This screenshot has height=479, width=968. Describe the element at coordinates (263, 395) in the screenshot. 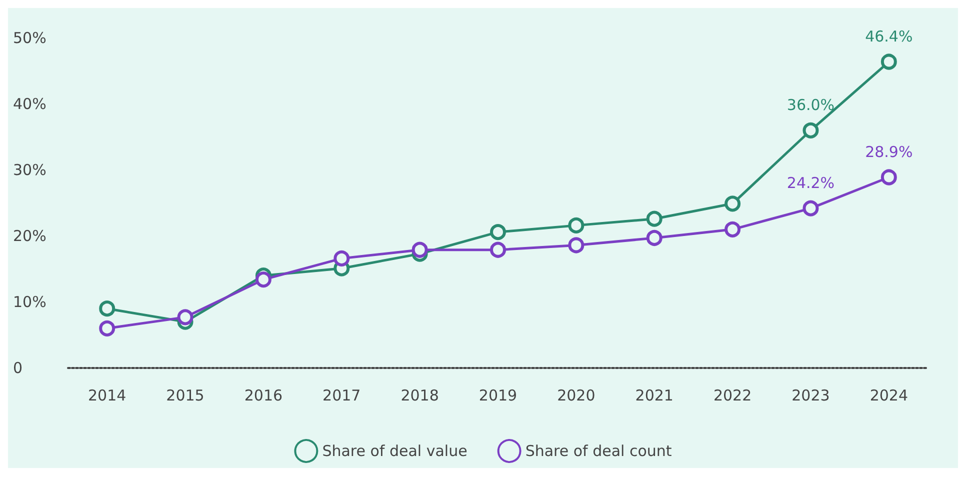

I see `x-tick-label: 2016` at that location.